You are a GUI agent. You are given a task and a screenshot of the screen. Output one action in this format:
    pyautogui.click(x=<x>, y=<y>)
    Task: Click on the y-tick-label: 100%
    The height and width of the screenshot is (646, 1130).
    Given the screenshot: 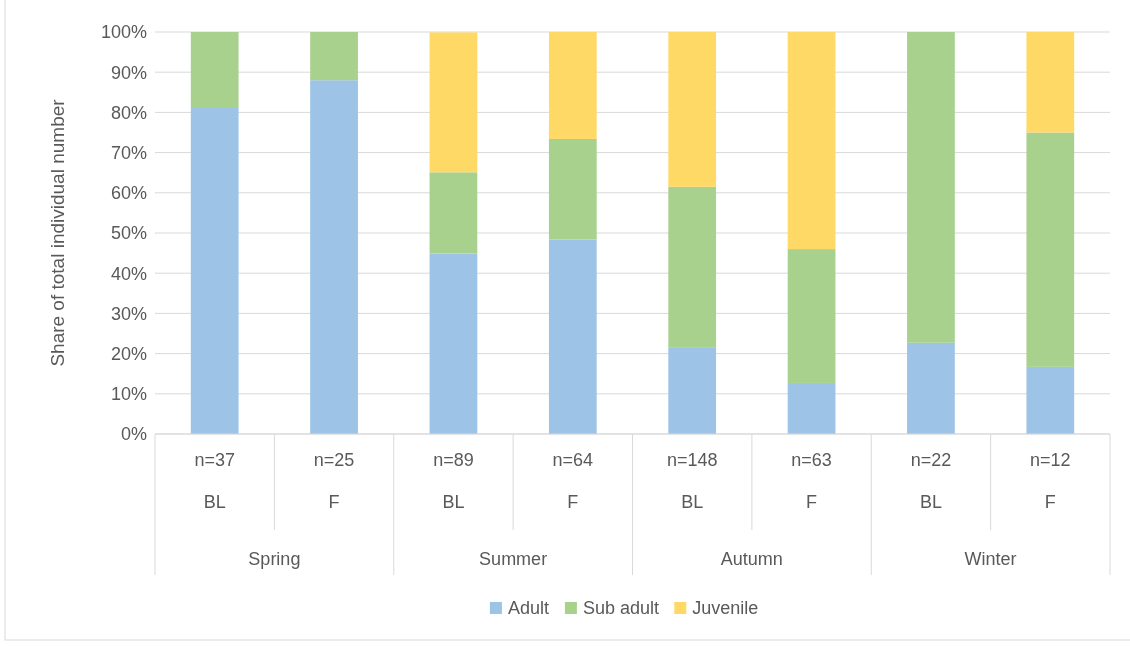 What is the action you would take?
    pyautogui.click(x=123, y=32)
    